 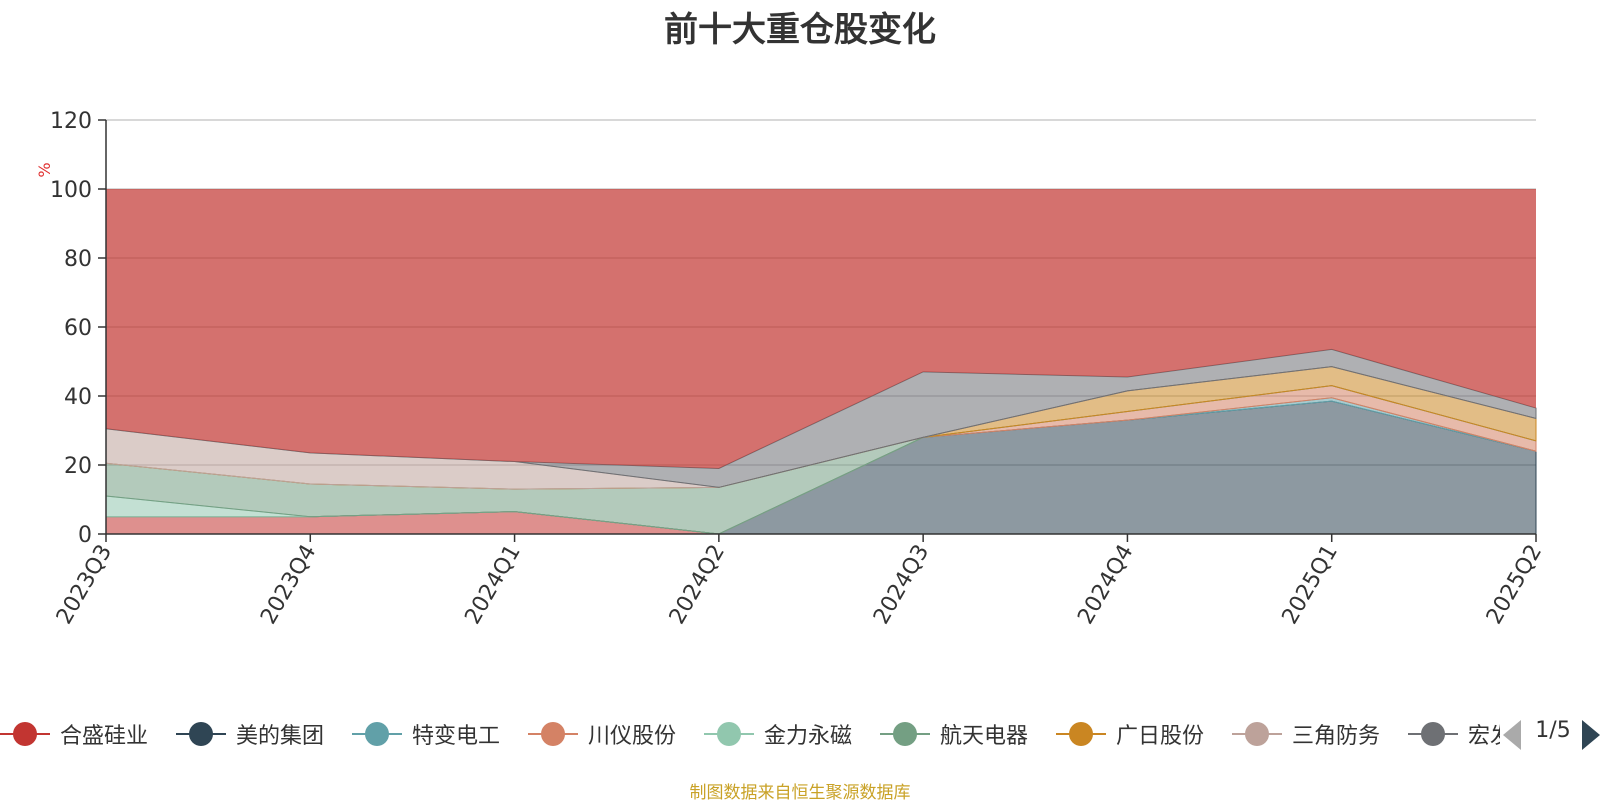 I want to click on legend-label: 美的集团, so click(x=280, y=736).